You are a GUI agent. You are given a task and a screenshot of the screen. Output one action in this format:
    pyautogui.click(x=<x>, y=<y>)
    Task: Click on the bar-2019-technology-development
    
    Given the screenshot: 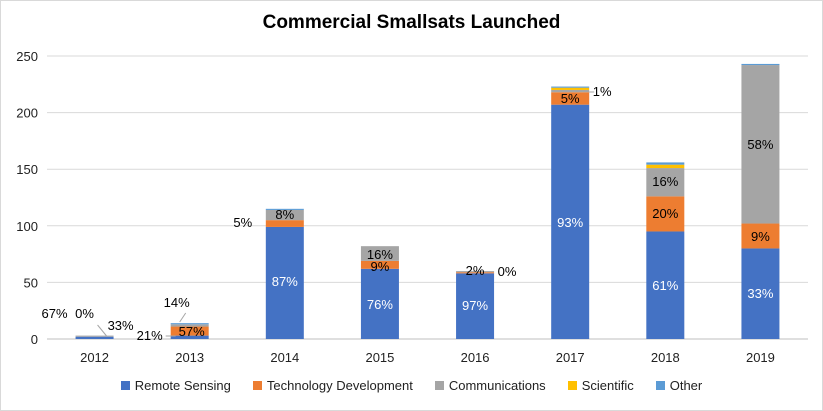 What is the action you would take?
    pyautogui.click(x=760, y=236)
    